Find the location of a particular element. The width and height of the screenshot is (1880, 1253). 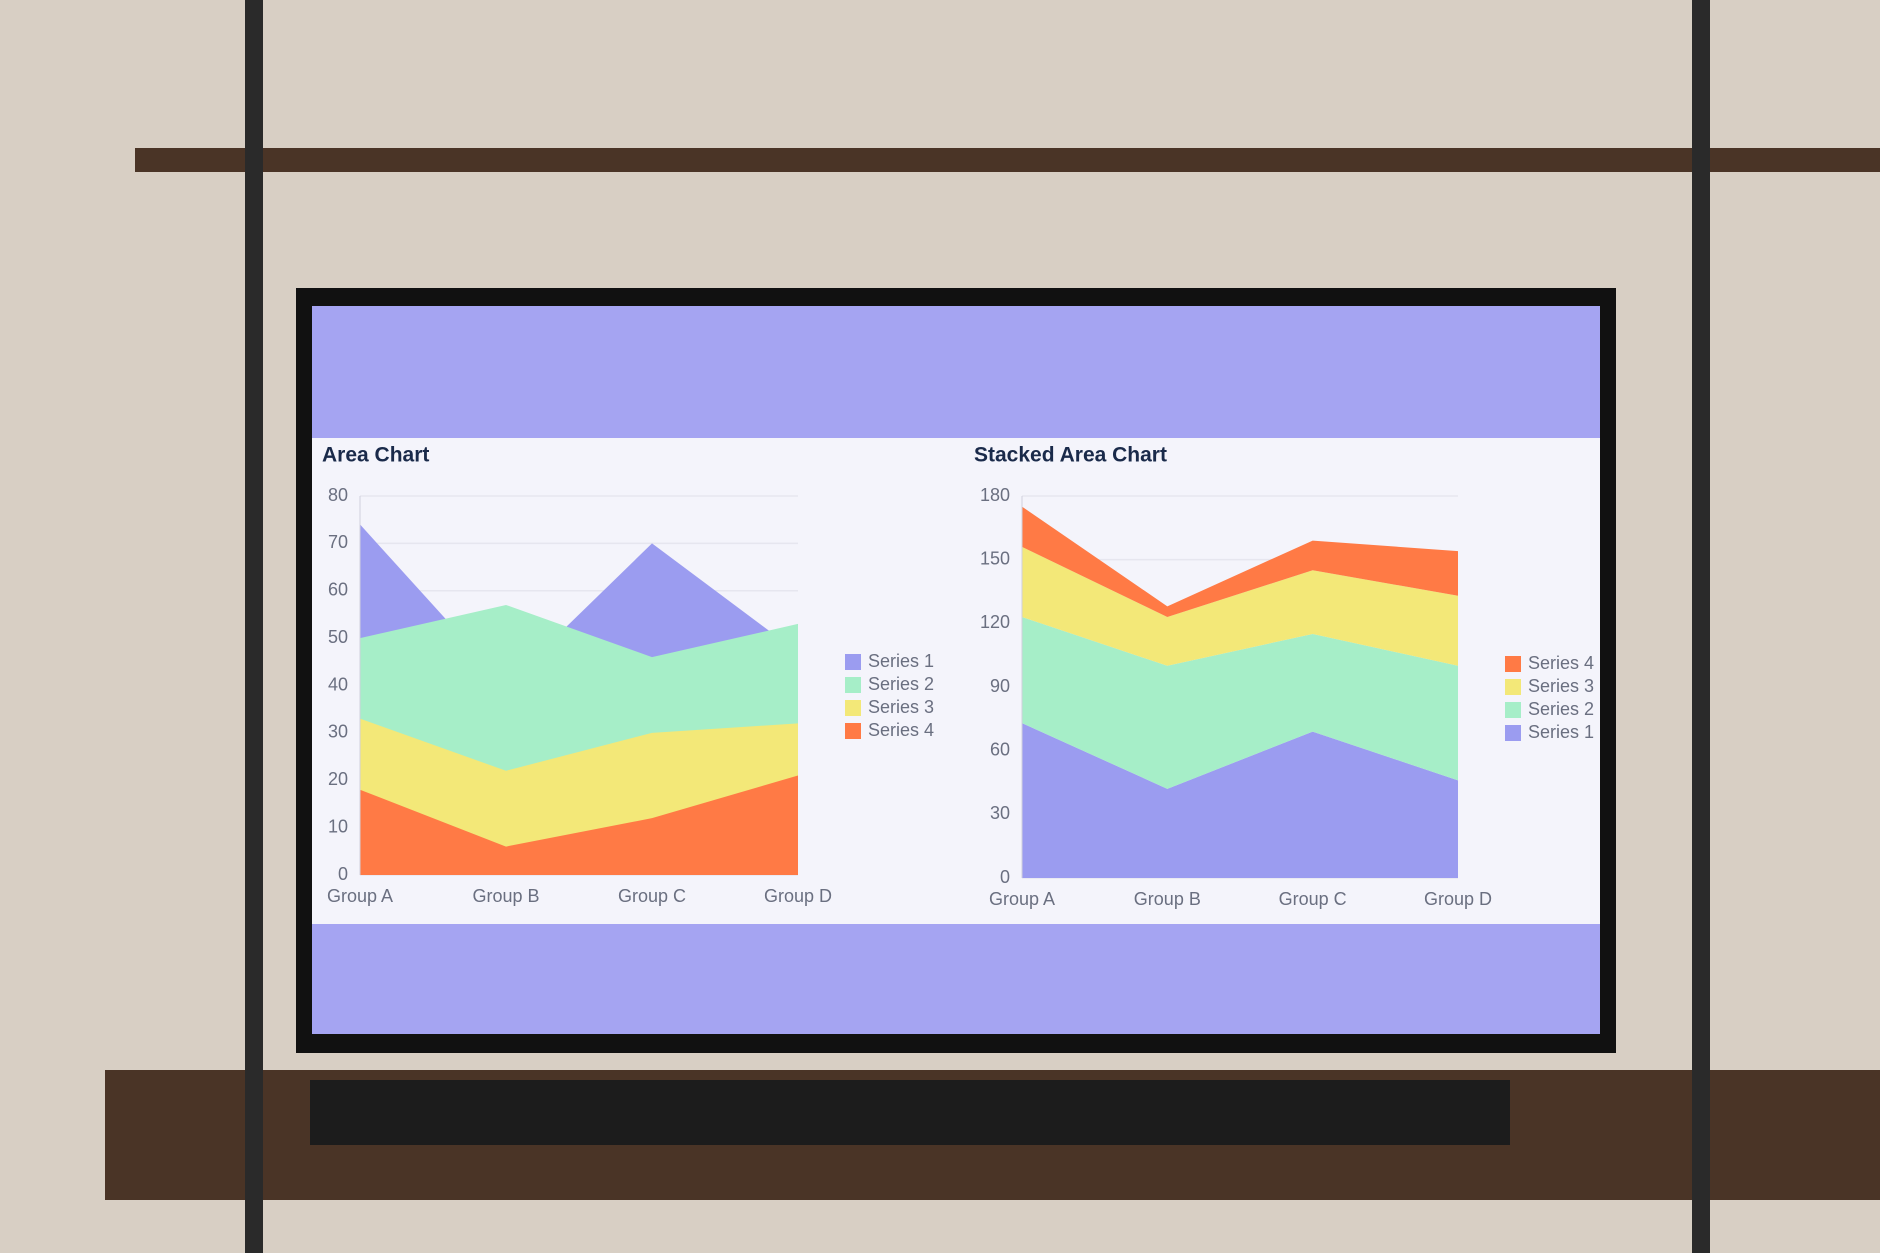

y-tick-label: 180 is located at coordinates (995, 495).